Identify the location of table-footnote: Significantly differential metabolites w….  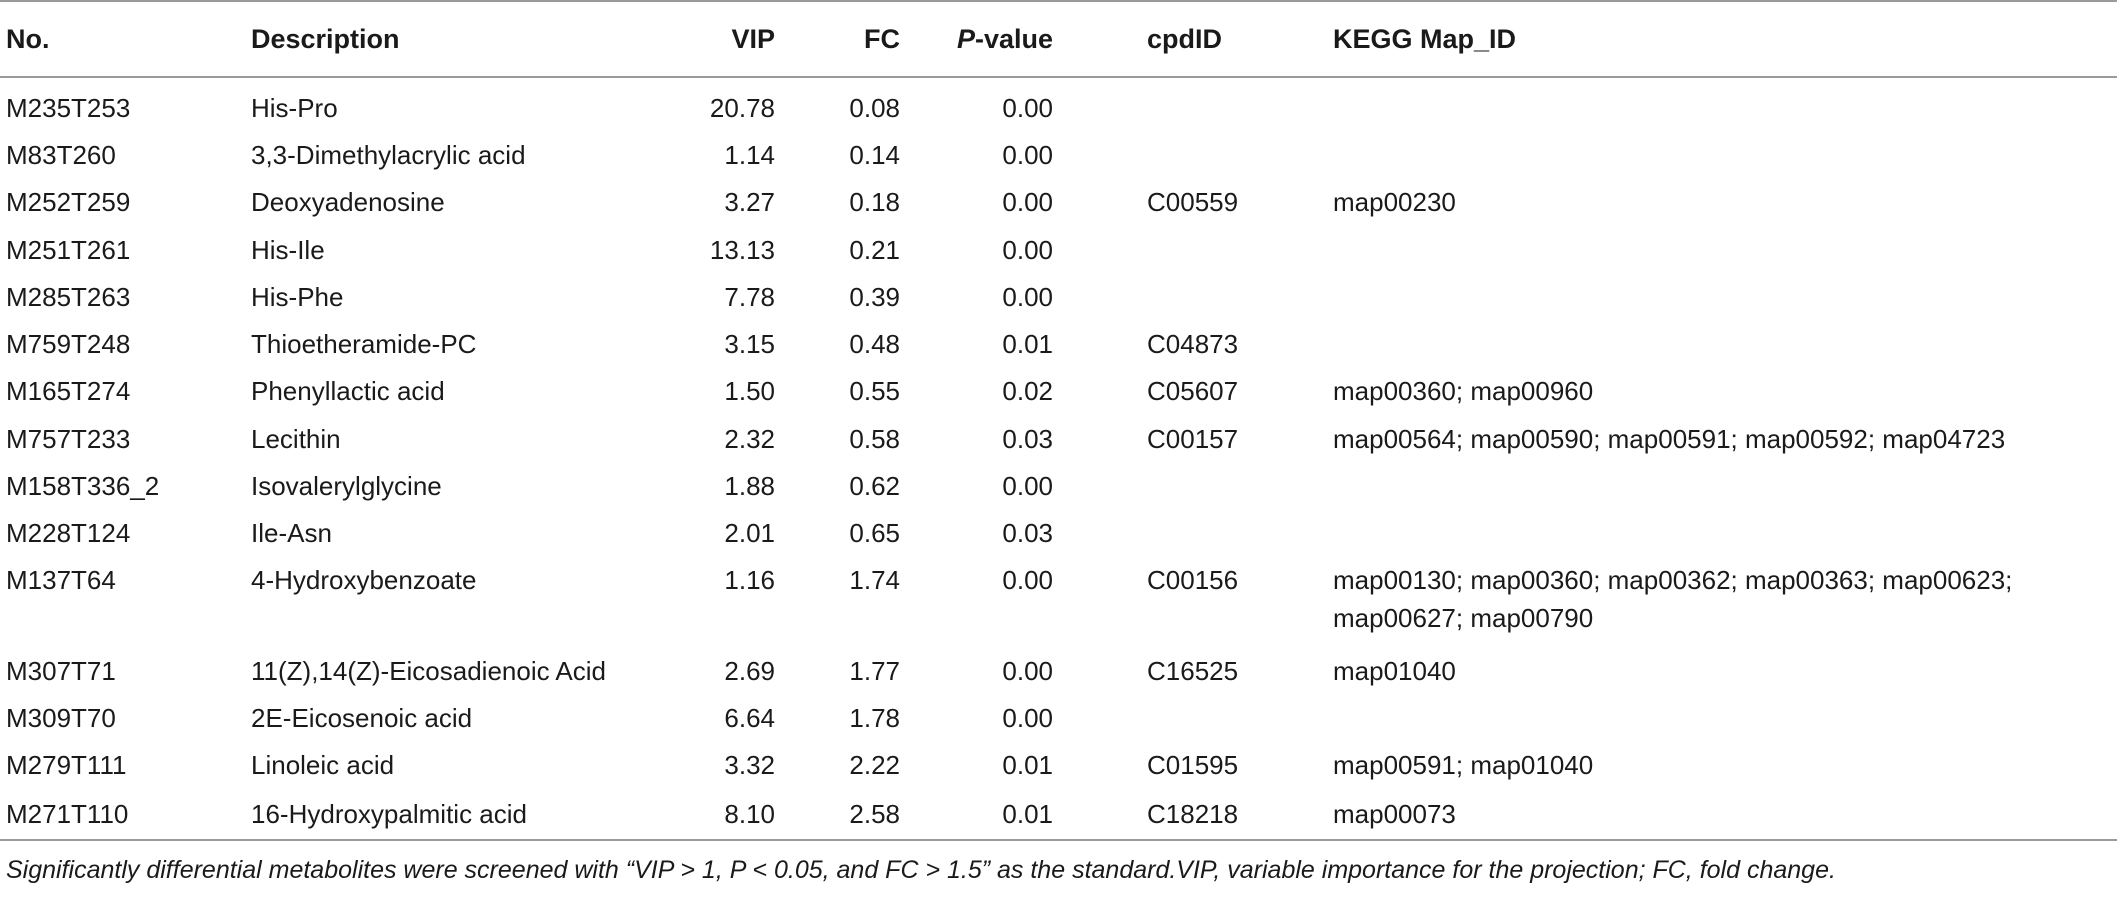
(921, 870).